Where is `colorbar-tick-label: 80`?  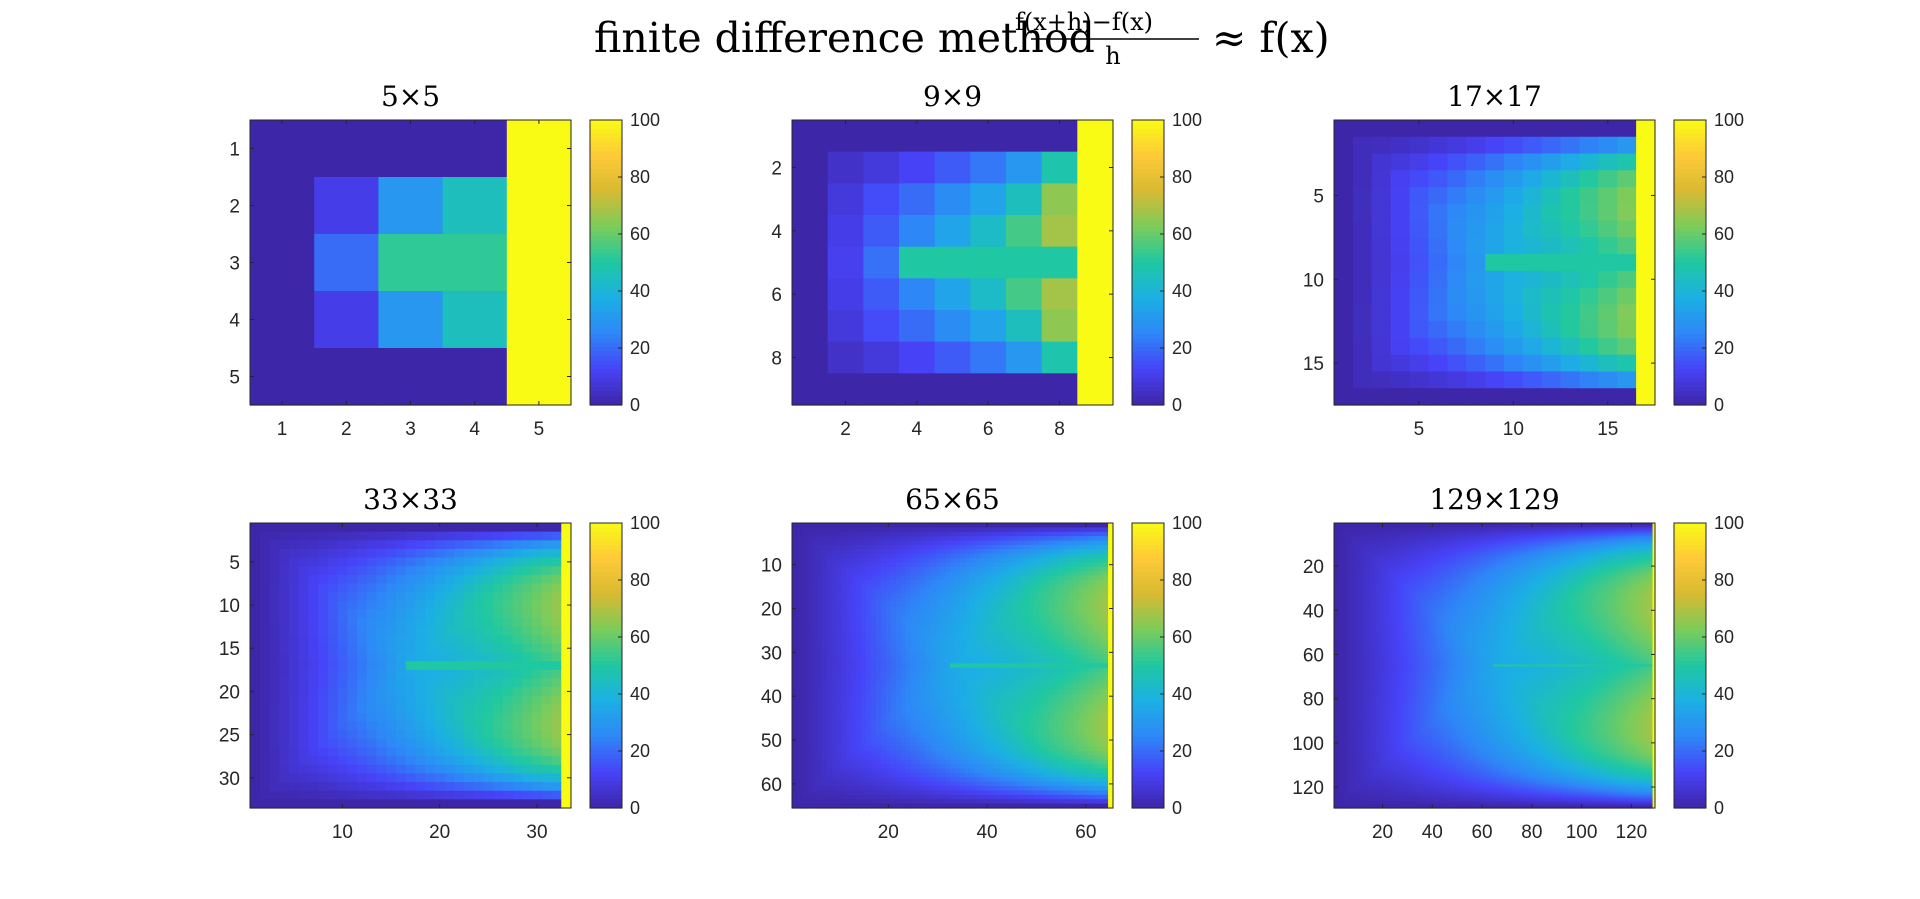 colorbar-tick-label: 80 is located at coordinates (640, 580).